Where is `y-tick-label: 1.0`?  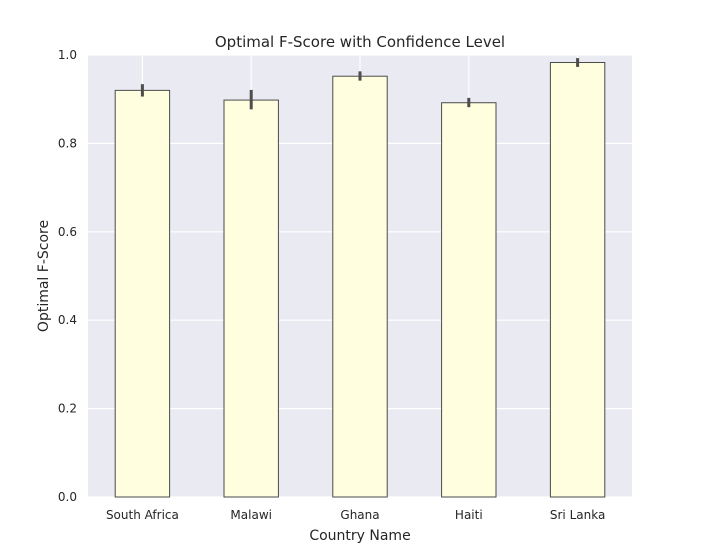 y-tick-label: 1.0 is located at coordinates (67, 55).